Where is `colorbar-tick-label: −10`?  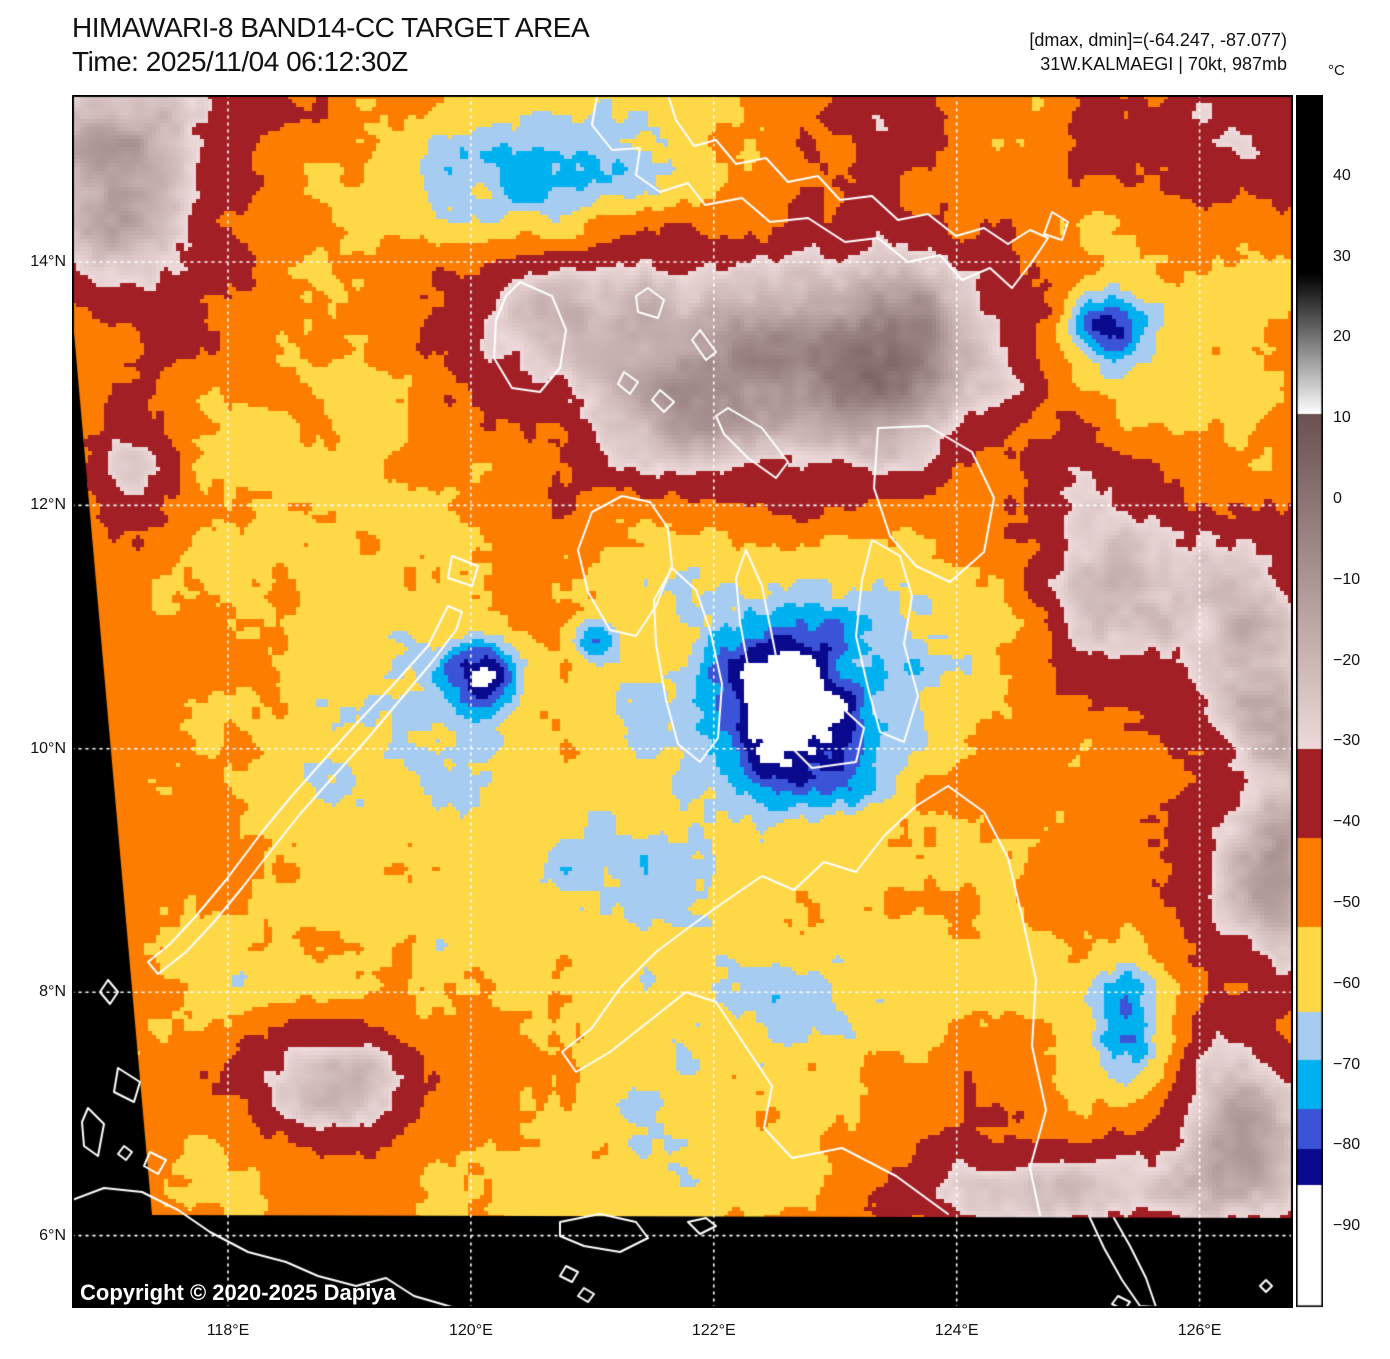
colorbar-tick-label: −10 is located at coordinates (1347, 579).